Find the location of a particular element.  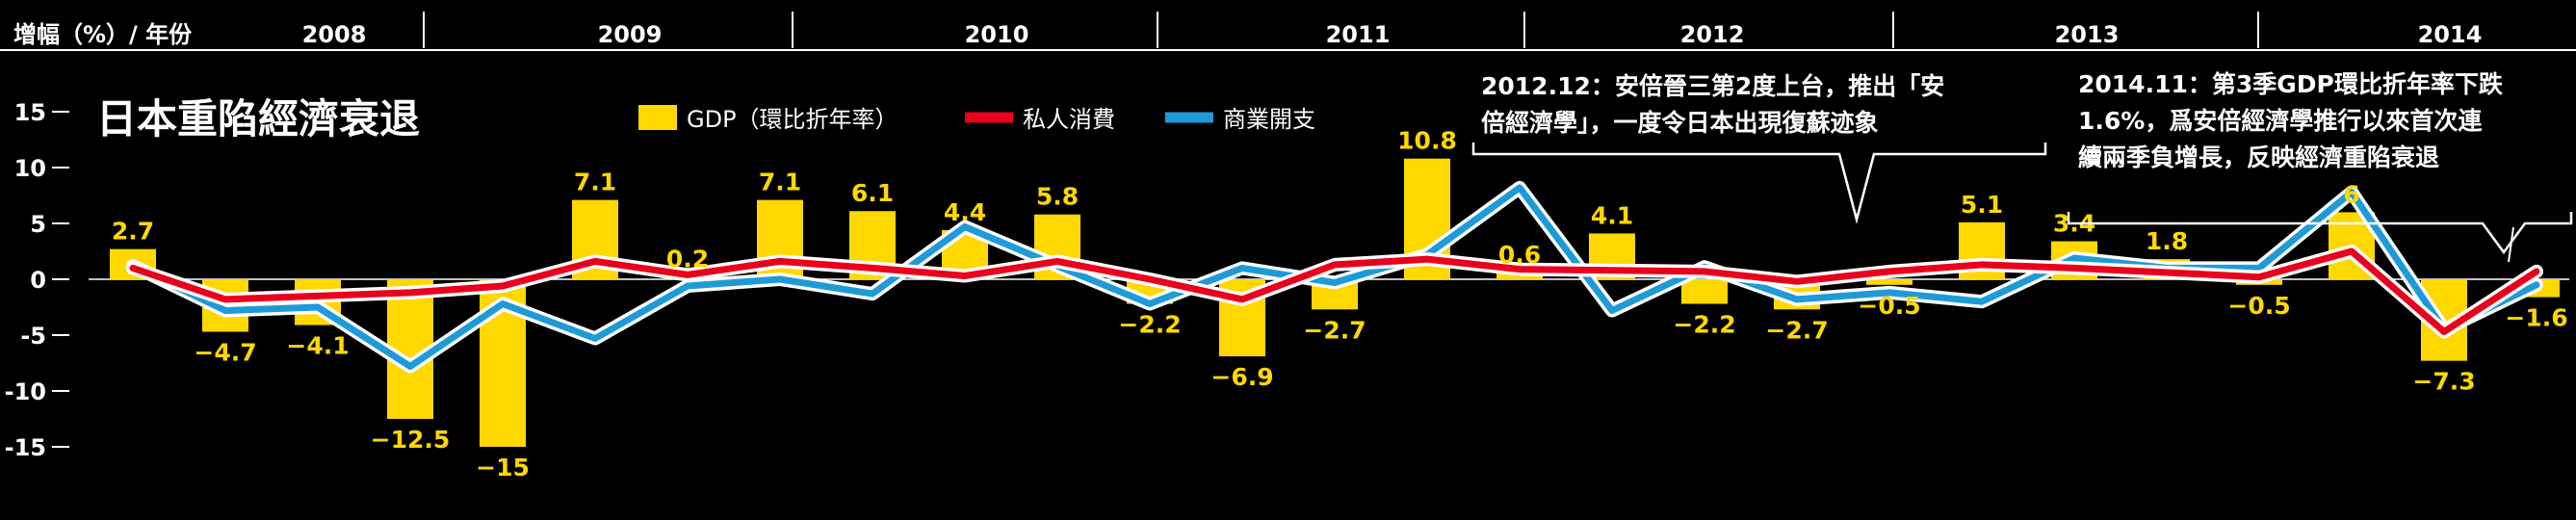

year-label: 2011 is located at coordinates (1358, 34).